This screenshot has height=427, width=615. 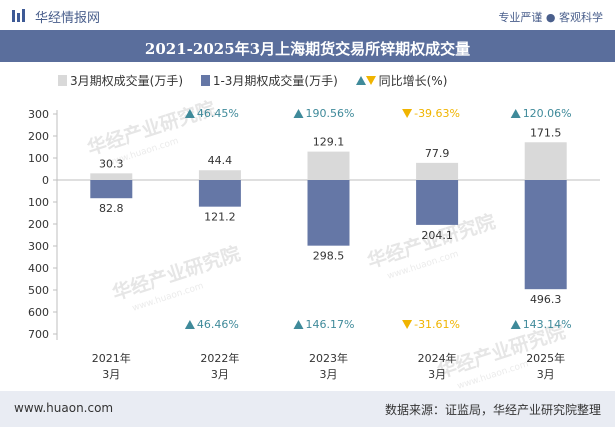 I want to click on monthly-growth-label: -39.63%, so click(x=437, y=113).